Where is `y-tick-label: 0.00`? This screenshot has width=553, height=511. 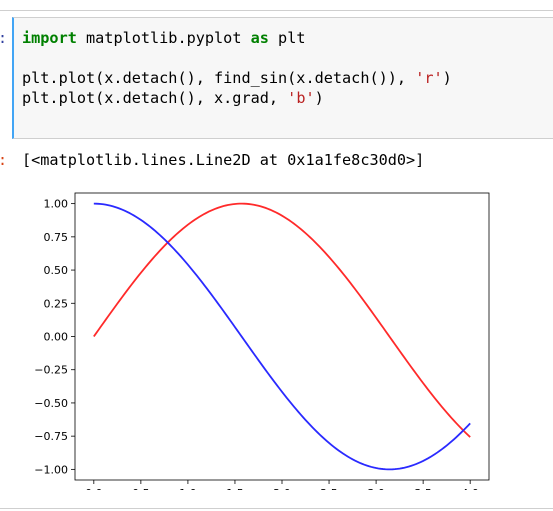
y-tick-label: 0.00 is located at coordinates (56, 337).